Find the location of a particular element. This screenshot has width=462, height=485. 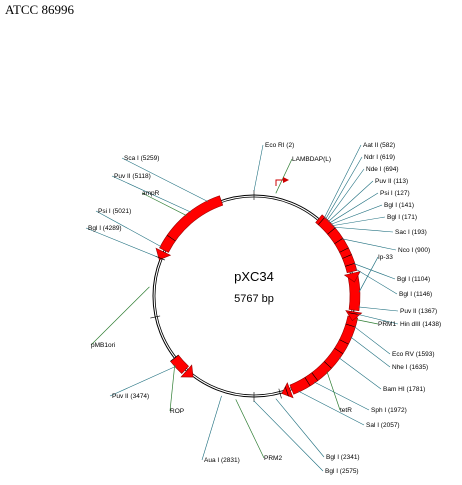

arrowhead-ampr is located at coordinates (163, 254).